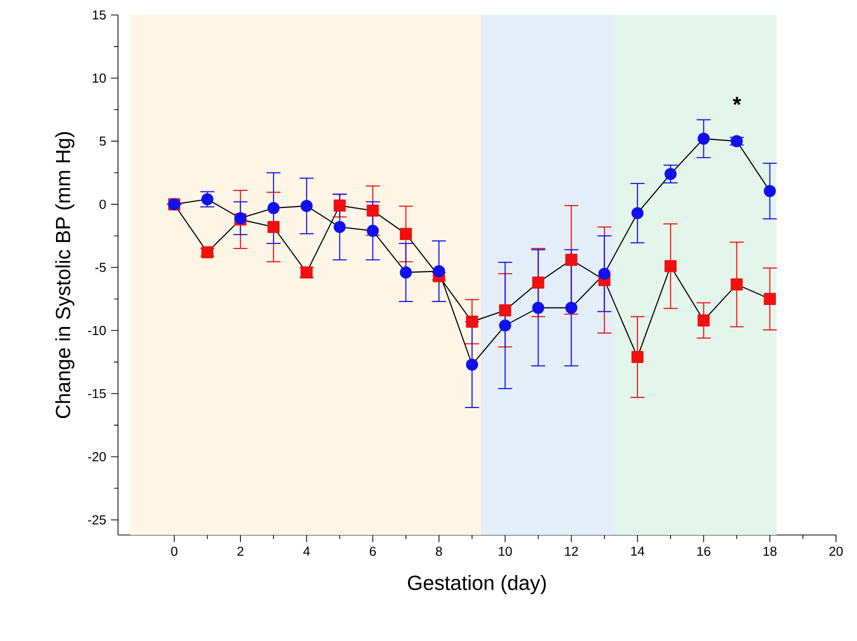 This screenshot has height=641, width=857. What do you see at coordinates (373, 551) in the screenshot?
I see `x-tick-label: 6` at bounding box center [373, 551].